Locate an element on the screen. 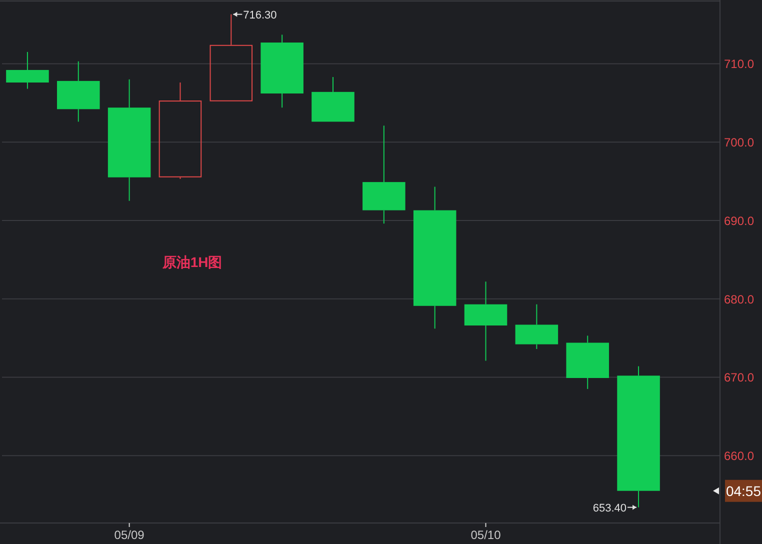 The height and width of the screenshot is (544, 762). y-tick-label: 680.0 is located at coordinates (739, 299).